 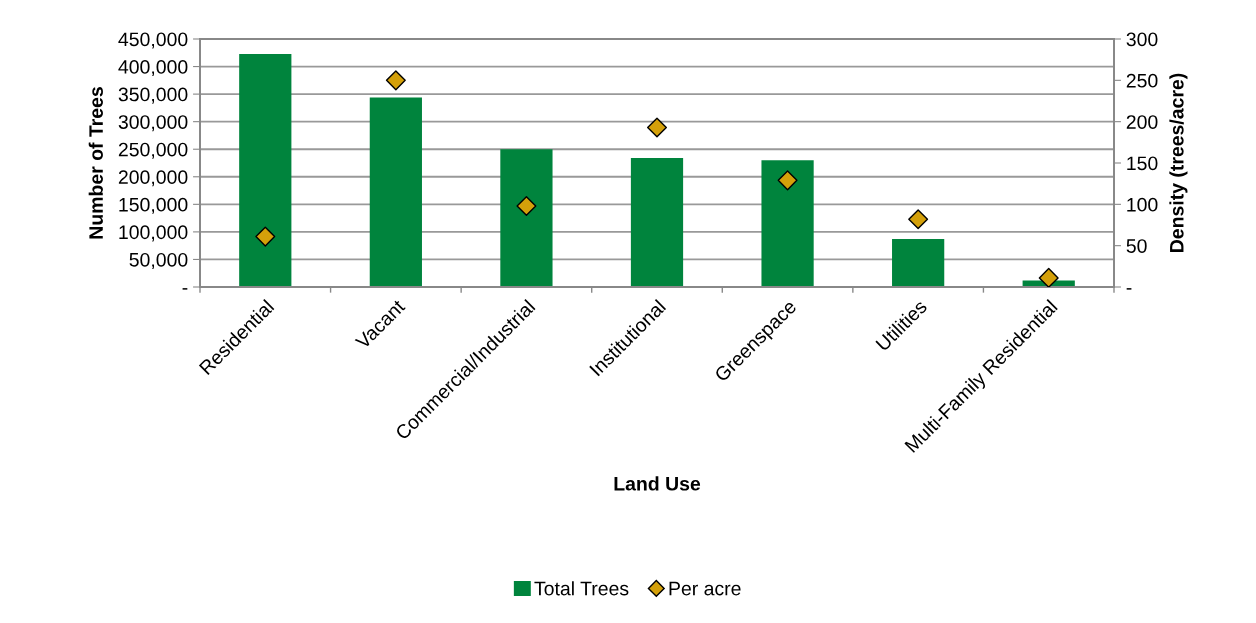 I want to click on y2-tick-label: 300, so click(x=1142, y=39).